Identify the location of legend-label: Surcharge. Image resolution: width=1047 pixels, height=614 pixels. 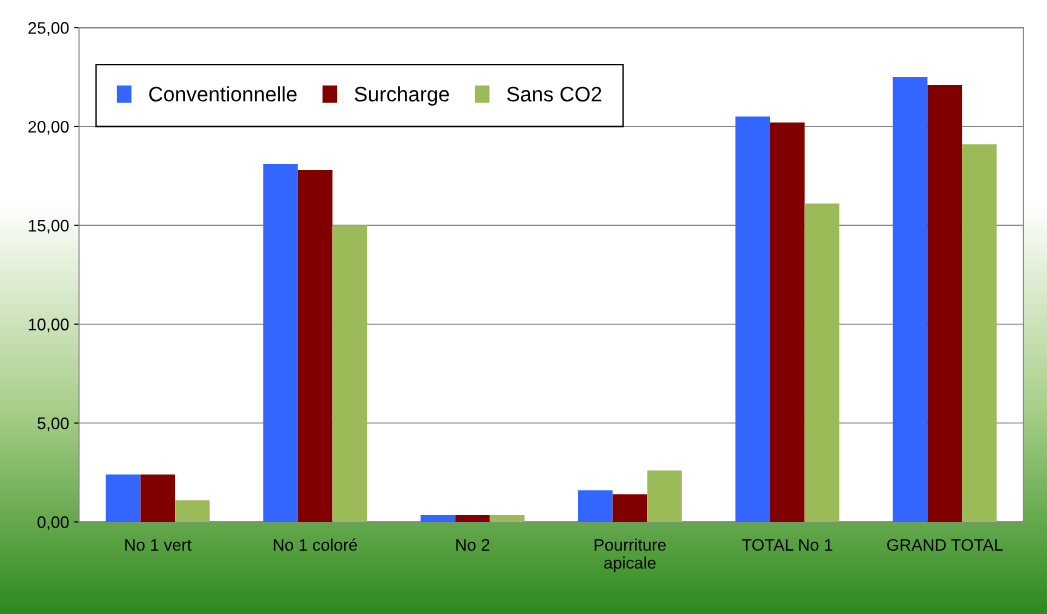
(401, 96).